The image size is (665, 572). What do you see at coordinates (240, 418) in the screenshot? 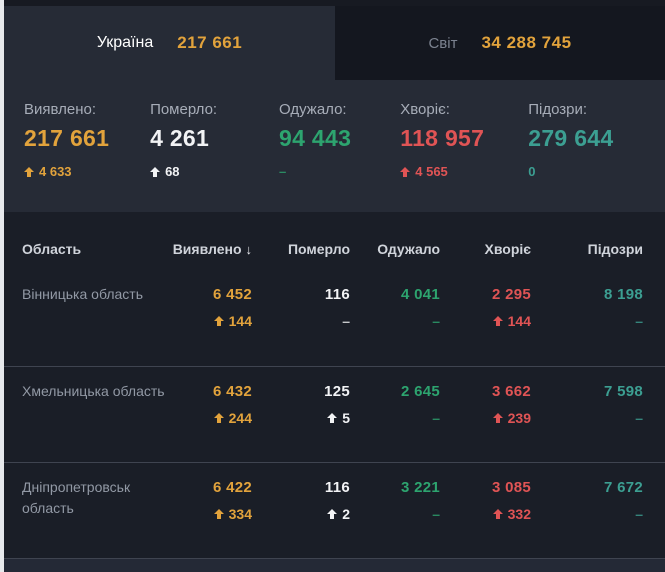
I see `cell-delta-value: 244` at bounding box center [240, 418].